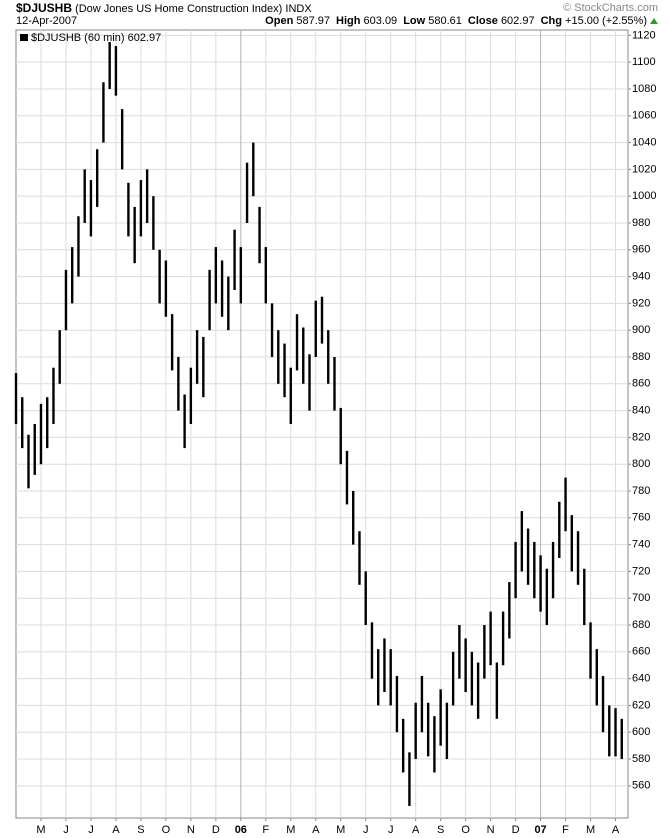  Describe the element at coordinates (348, 21) in the screenshot. I see `quote-label: High` at that location.